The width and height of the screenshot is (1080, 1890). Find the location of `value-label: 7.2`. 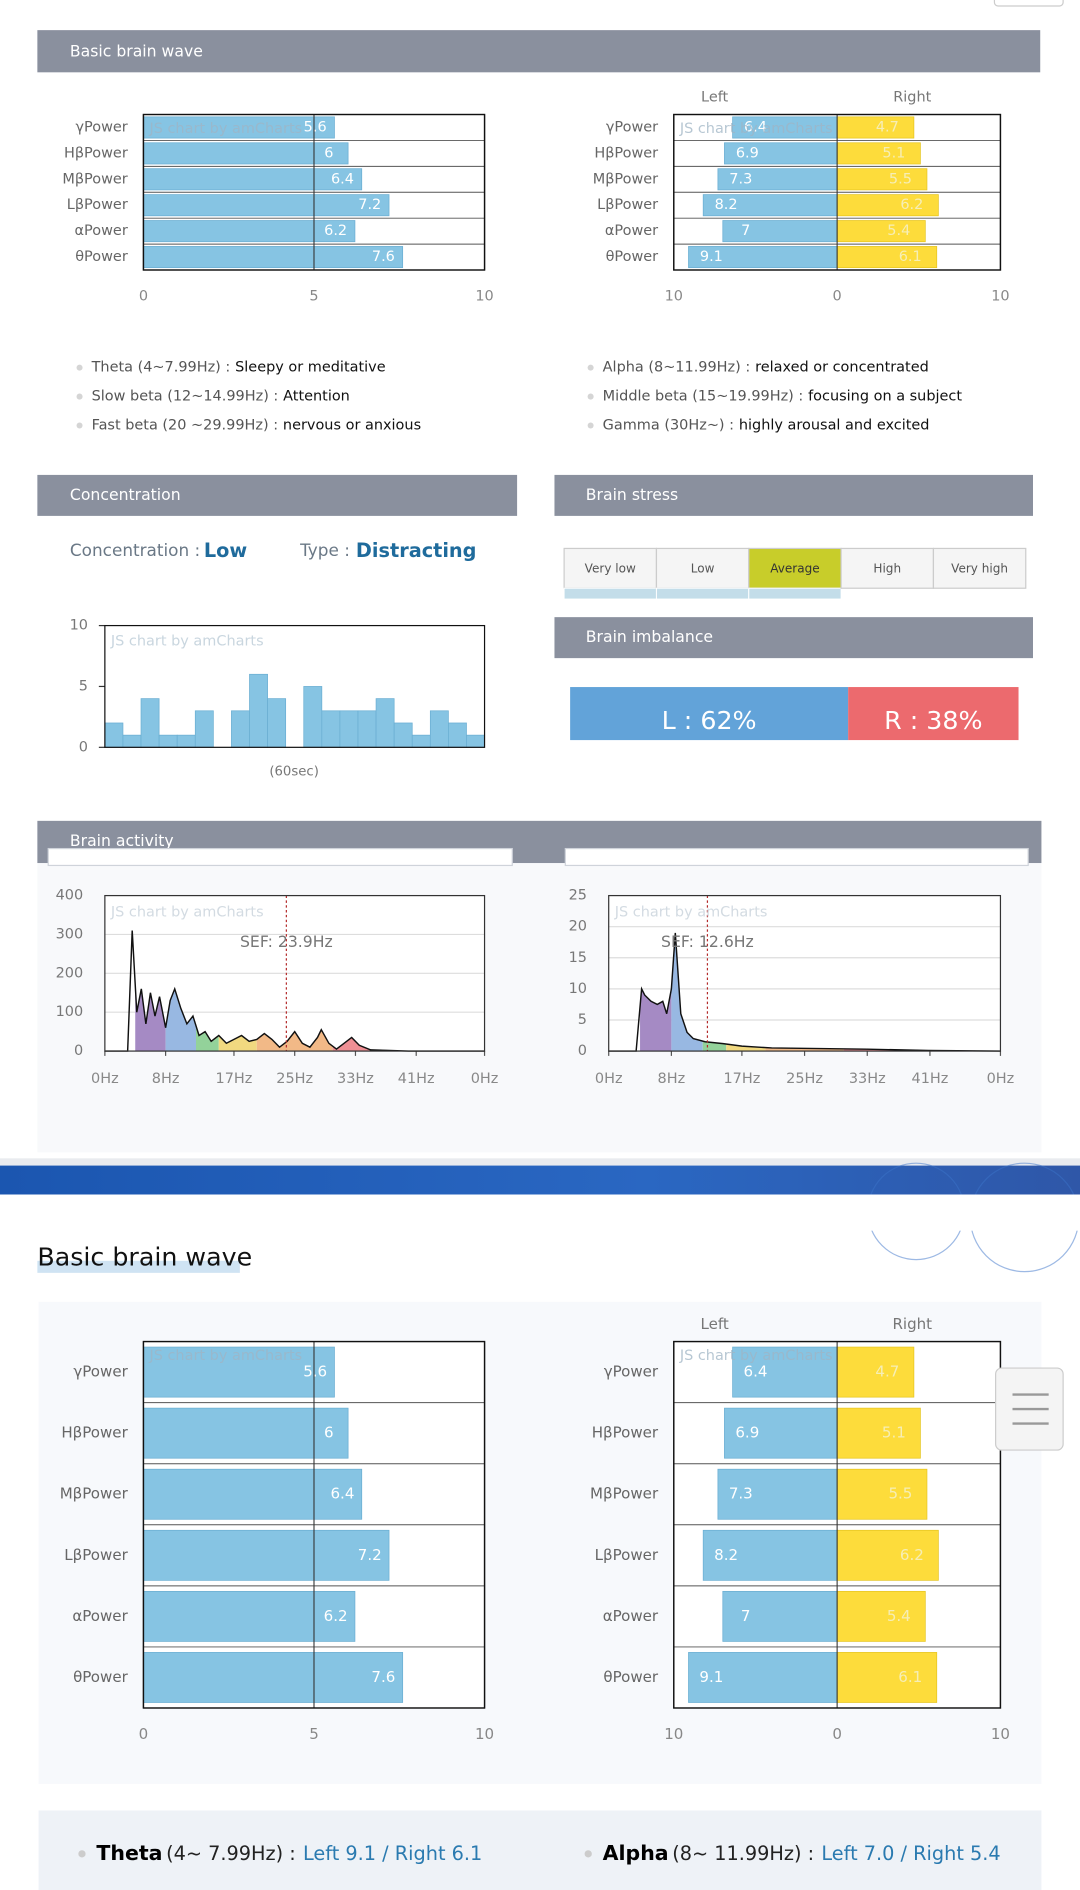

value-label: 7.2 is located at coordinates (370, 1555).